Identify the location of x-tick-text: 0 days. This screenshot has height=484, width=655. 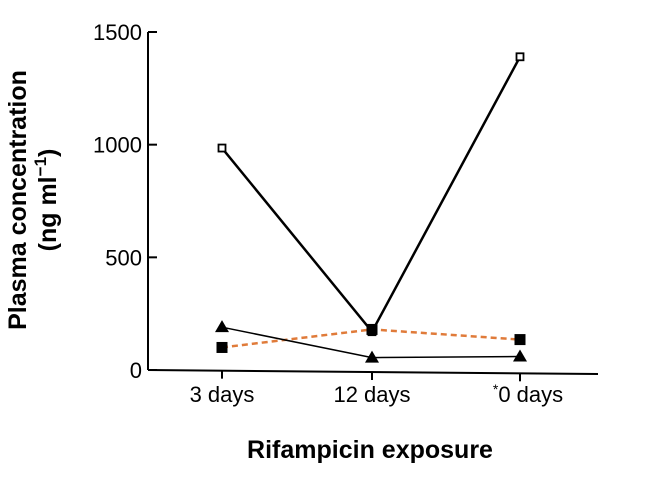
(530, 394).